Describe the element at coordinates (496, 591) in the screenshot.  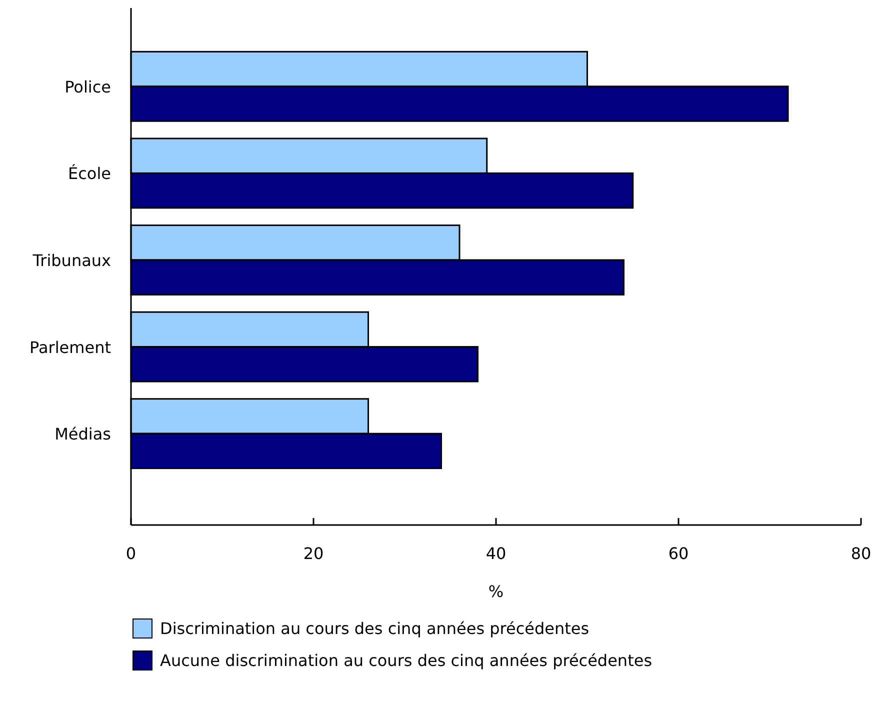
I see `x-axis-title: %` at that location.